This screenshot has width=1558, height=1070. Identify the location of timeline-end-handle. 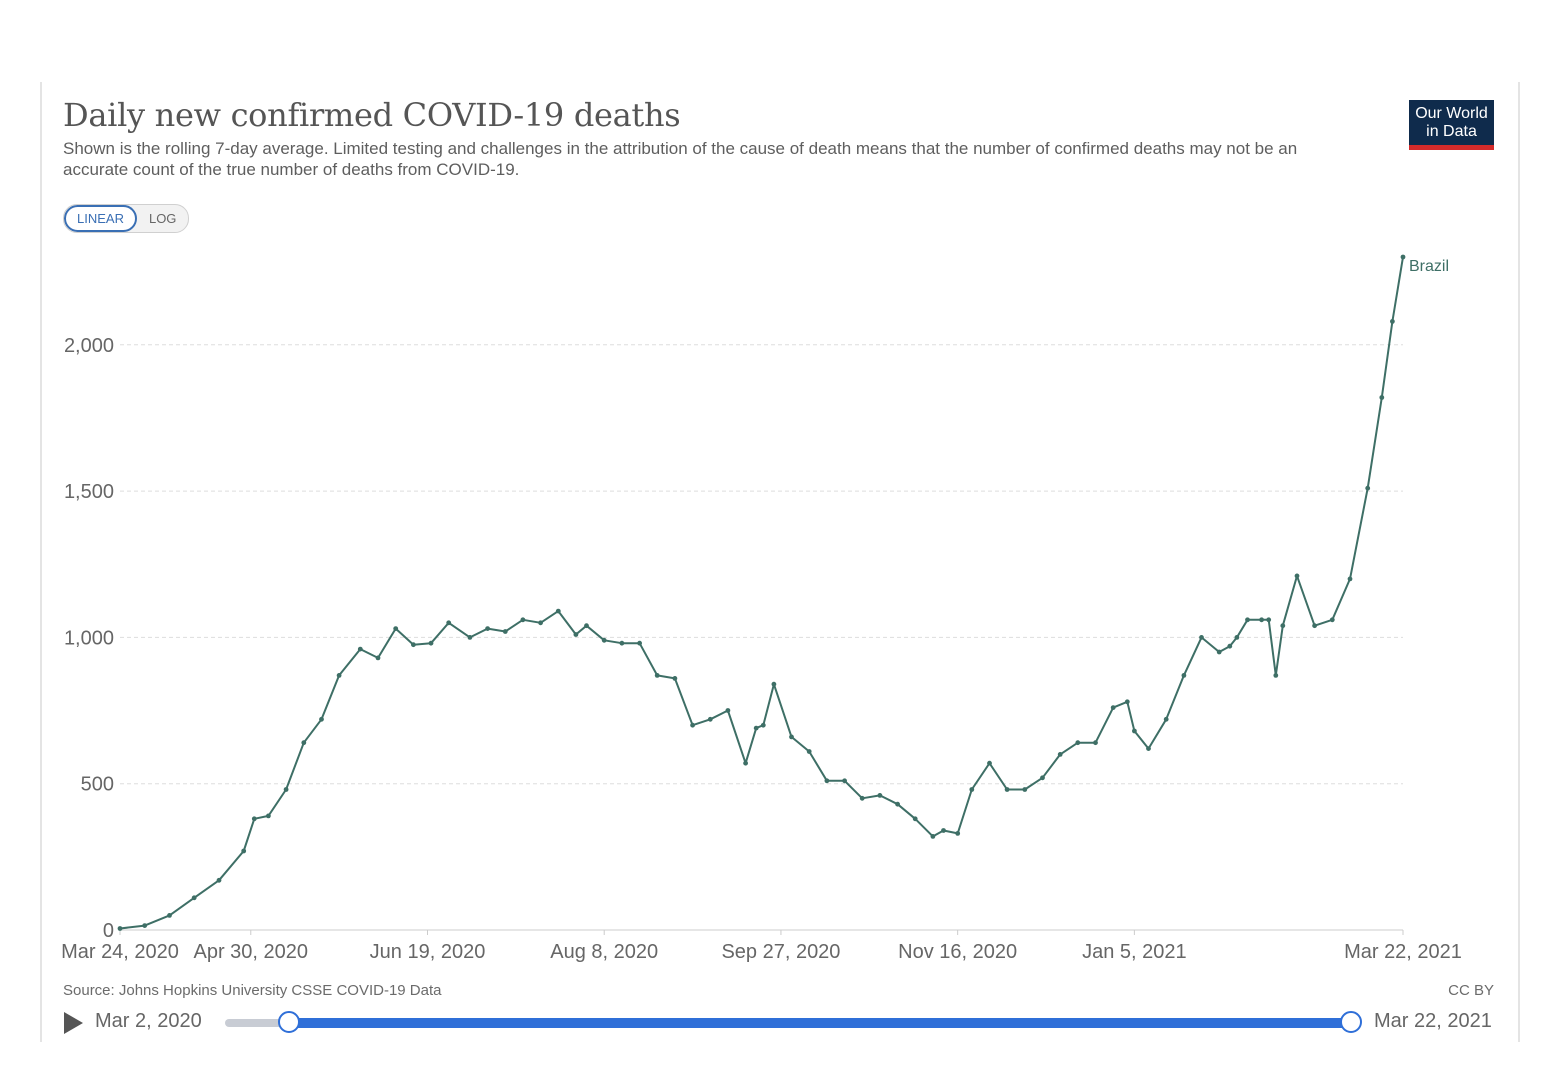
(1351, 1022).